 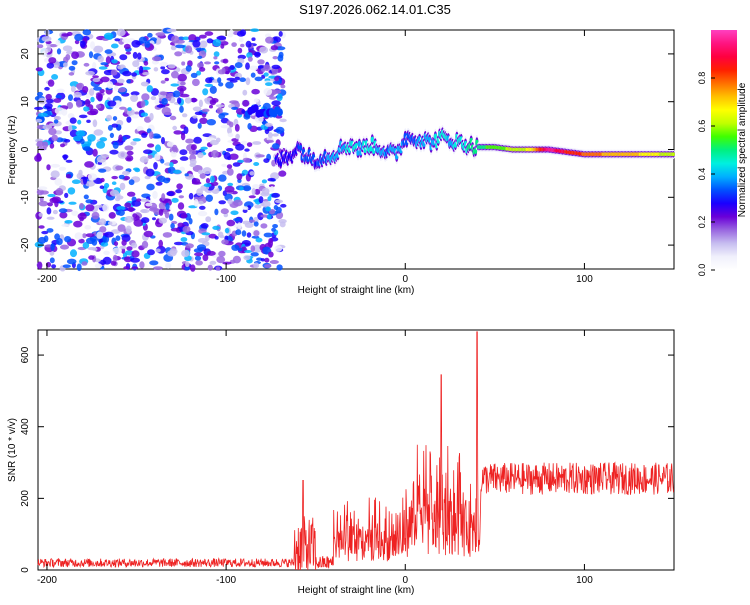 I want to click on snr-x-label: Height of straight line (km), so click(x=356, y=590).